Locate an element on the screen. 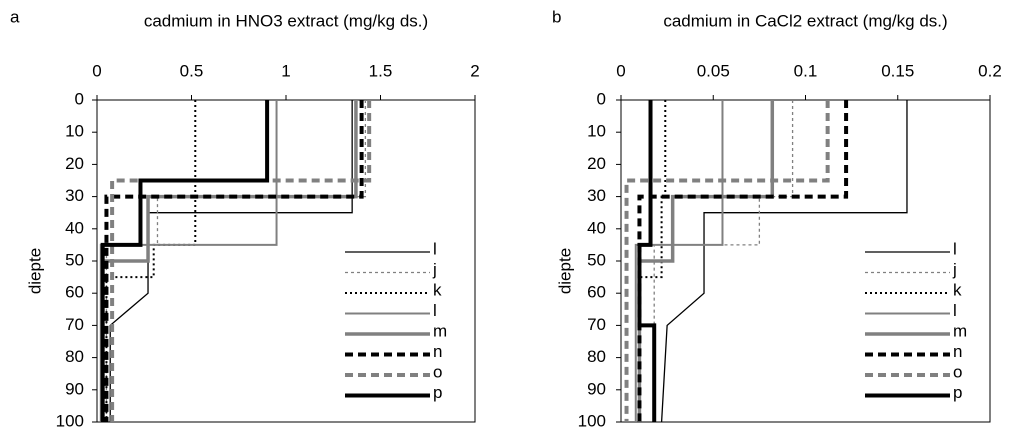 Image resolution: width=1010 pixels, height=427 pixels. x-tick-label: 0.5 is located at coordinates (192, 70).